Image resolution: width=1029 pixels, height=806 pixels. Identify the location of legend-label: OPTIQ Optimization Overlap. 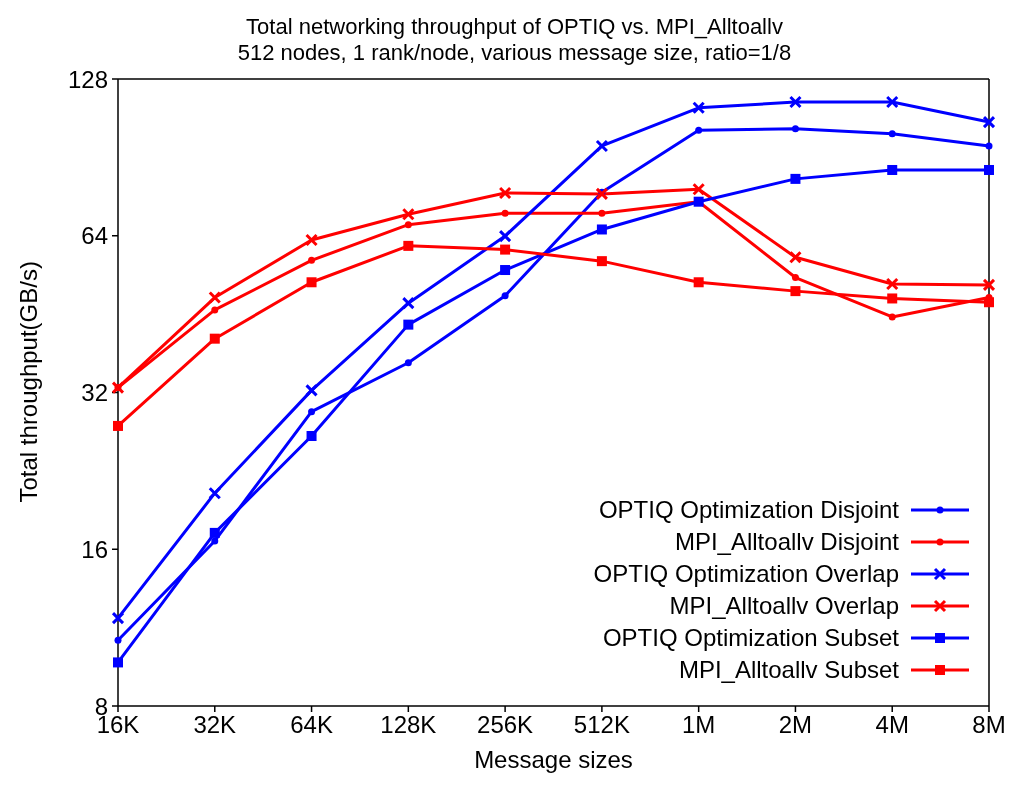
(746, 574).